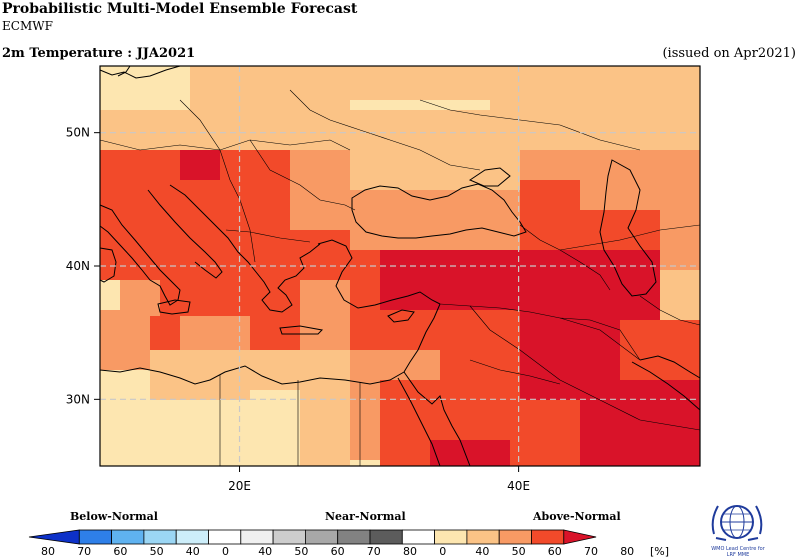  What do you see at coordinates (301, 330) in the screenshot?
I see `coastline-crete` at bounding box center [301, 330].